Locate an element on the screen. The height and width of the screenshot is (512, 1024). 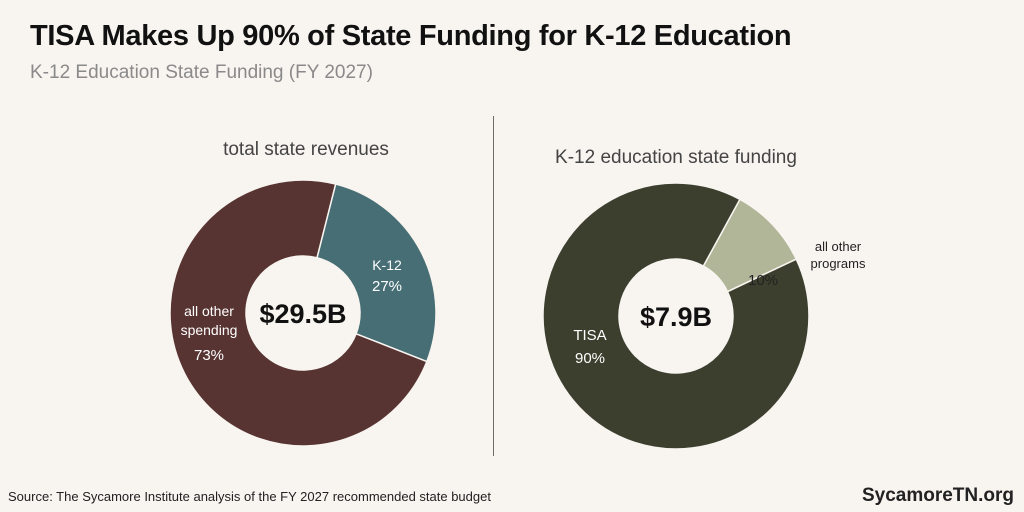
slice-label: all other spending 73% is located at coordinates (209, 333).